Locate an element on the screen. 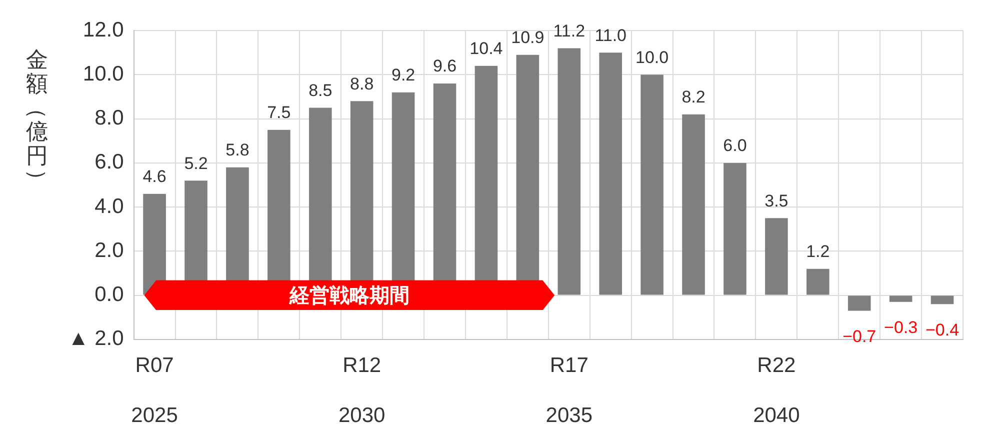  data-label: 6.0 is located at coordinates (735, 146).